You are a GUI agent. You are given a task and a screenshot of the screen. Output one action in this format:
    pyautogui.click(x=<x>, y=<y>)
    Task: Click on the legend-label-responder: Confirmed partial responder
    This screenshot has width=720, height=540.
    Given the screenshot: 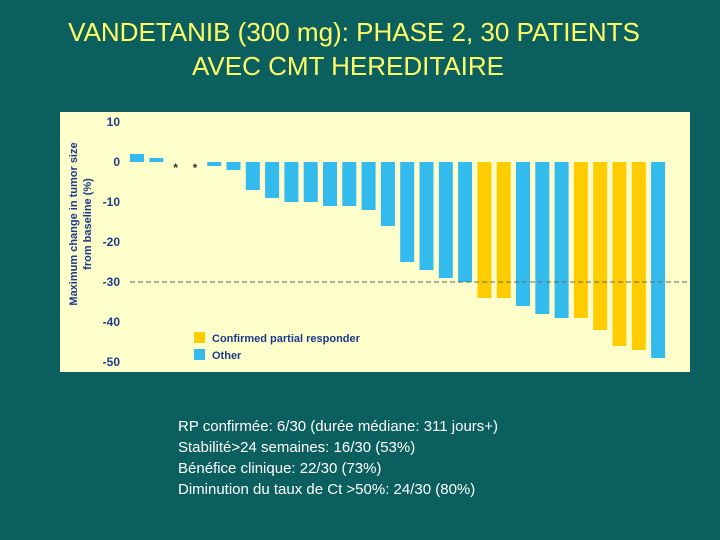 What is the action you would take?
    pyautogui.click(x=286, y=339)
    